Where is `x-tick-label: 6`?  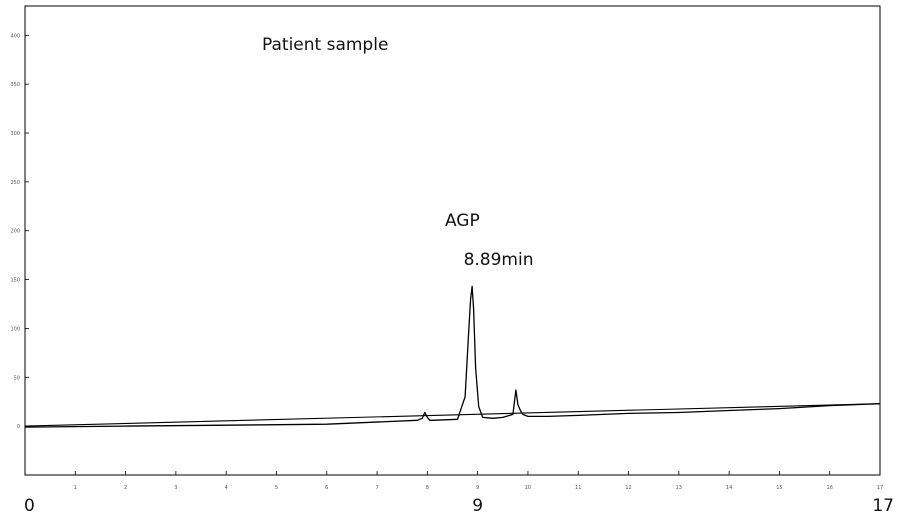
x-tick-label: 6 is located at coordinates (326, 488).